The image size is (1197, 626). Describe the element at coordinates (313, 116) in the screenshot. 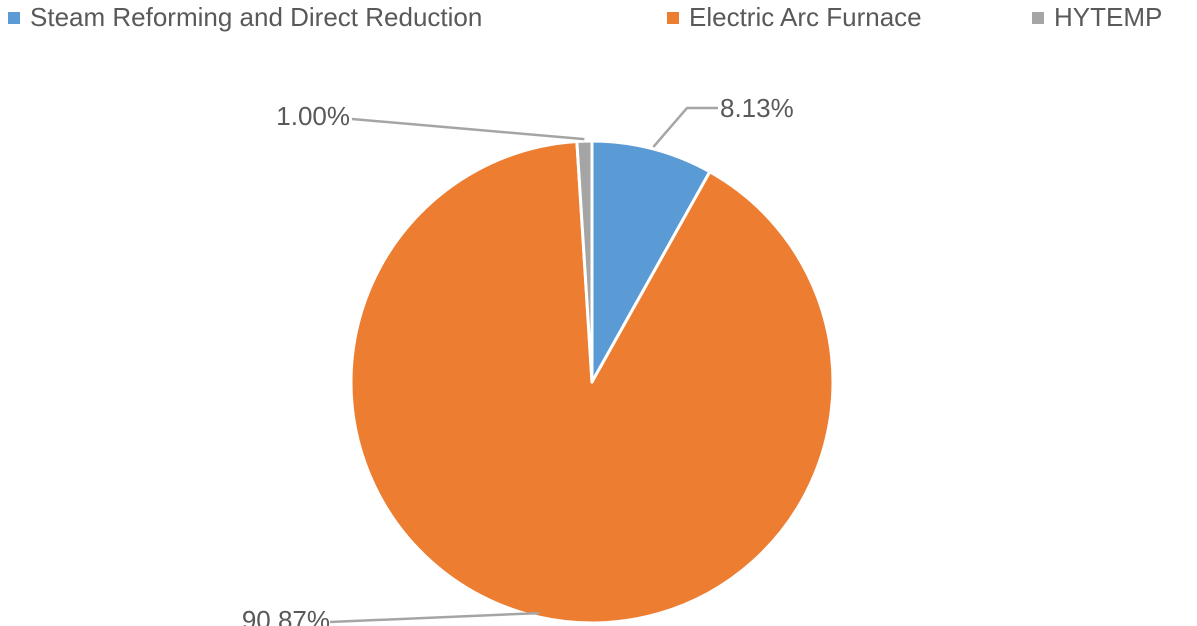

I see `data-label-hytemp: 1.00%` at that location.